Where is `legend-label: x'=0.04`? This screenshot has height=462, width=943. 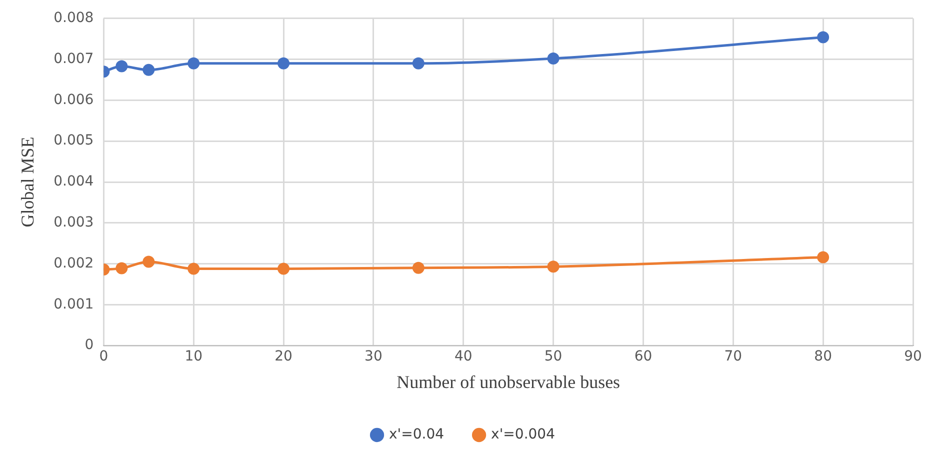
legend-label: x'=0.04 is located at coordinates (416, 434).